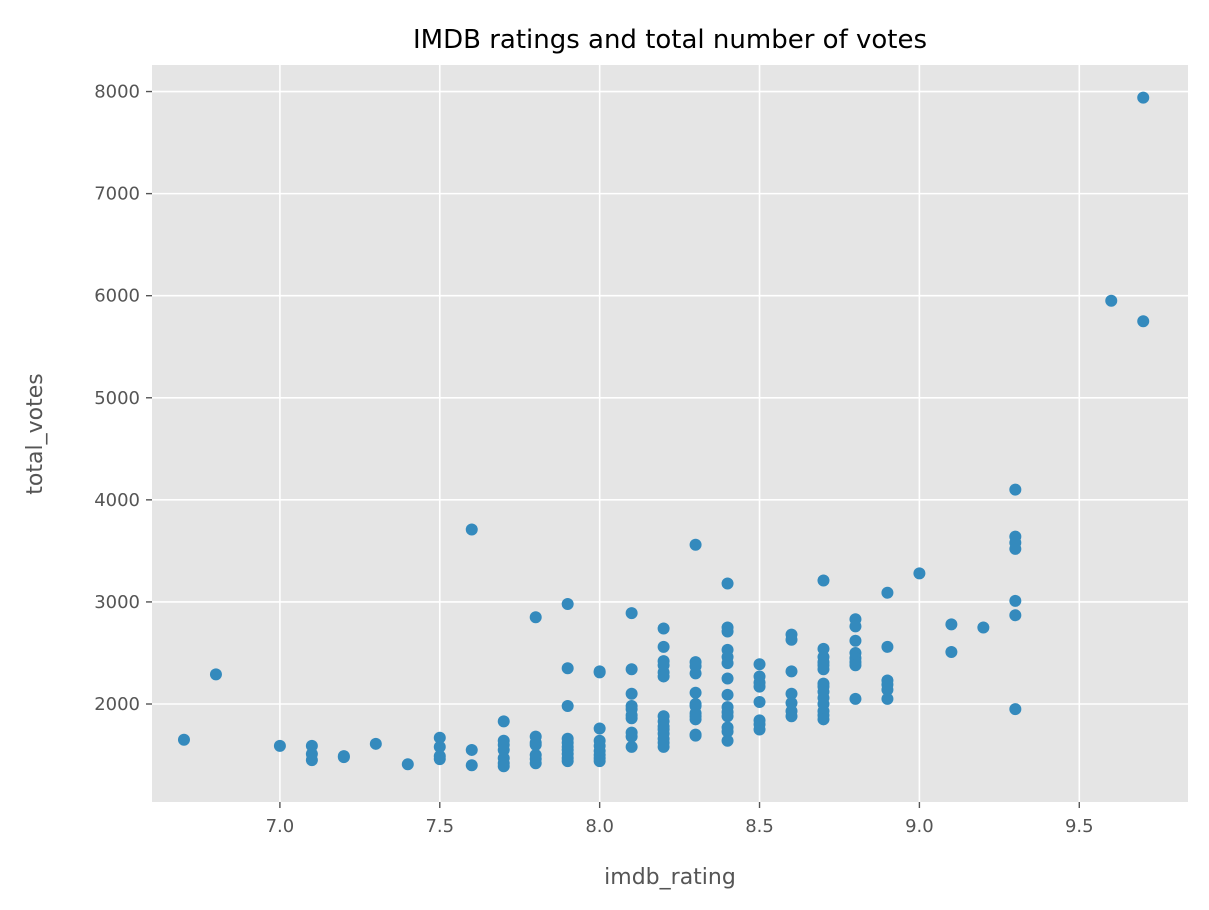  Describe the element at coordinates (117, 398) in the screenshot. I see `y-tick-label: 5000` at that location.